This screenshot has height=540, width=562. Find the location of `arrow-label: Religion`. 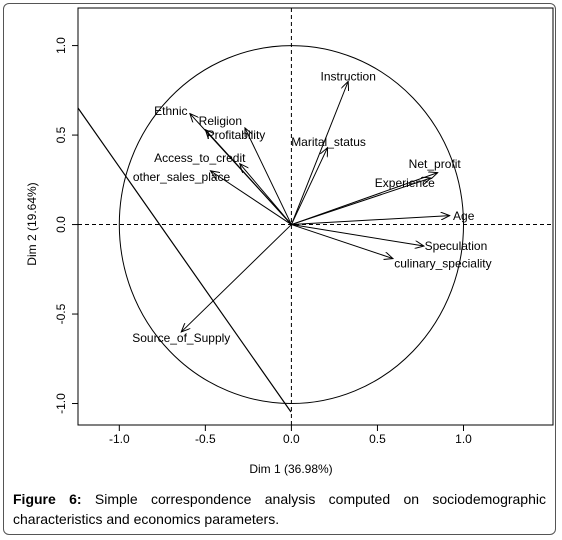

arrow-label: Religion is located at coordinates (220, 121).